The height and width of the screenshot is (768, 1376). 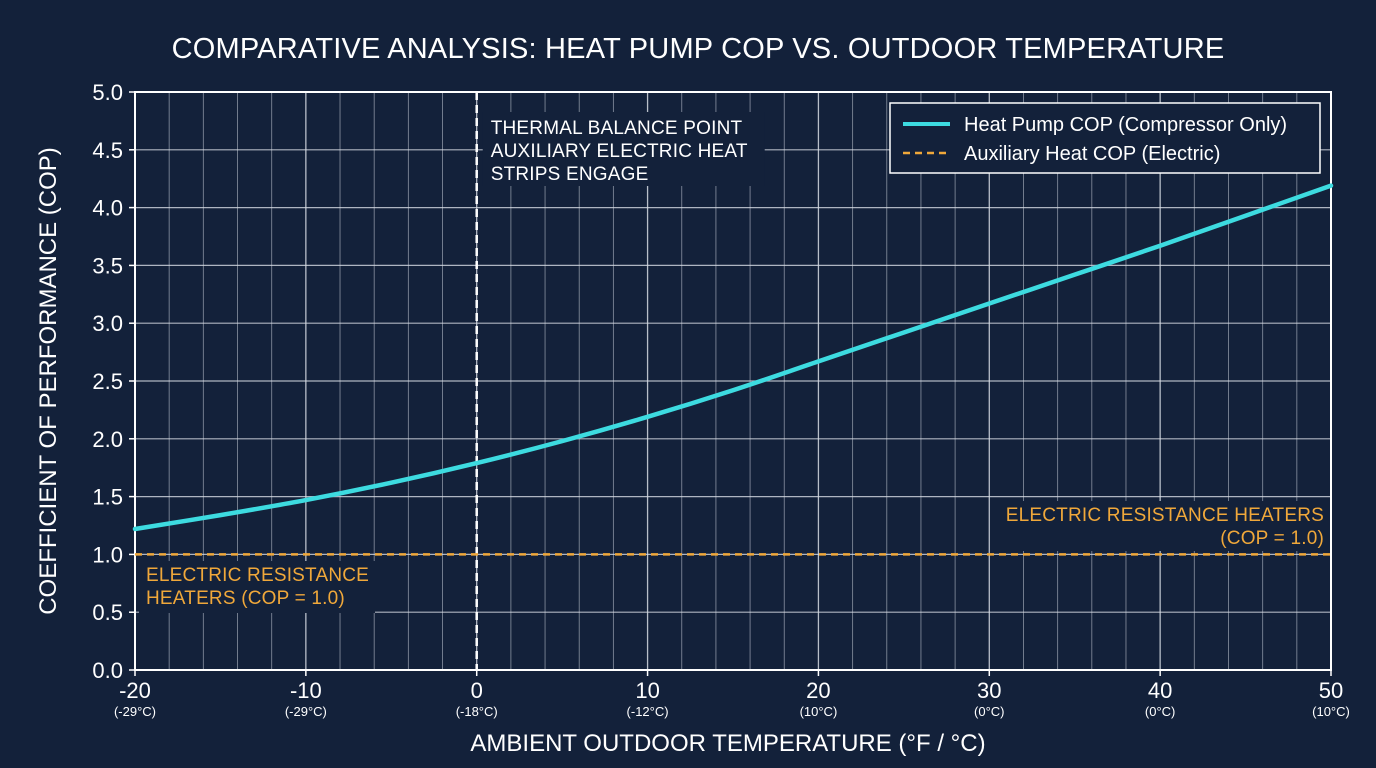 What do you see at coordinates (1272, 538) in the screenshot?
I see `resistance-right-line: (COP = 1.0)` at bounding box center [1272, 538].